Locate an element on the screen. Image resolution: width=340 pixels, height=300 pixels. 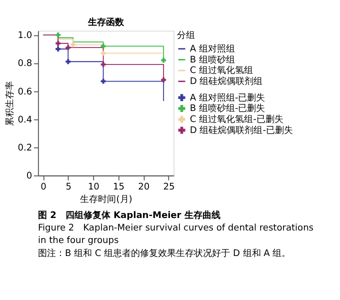
y-tick-label: 0 is located at coordinates (29, 177).